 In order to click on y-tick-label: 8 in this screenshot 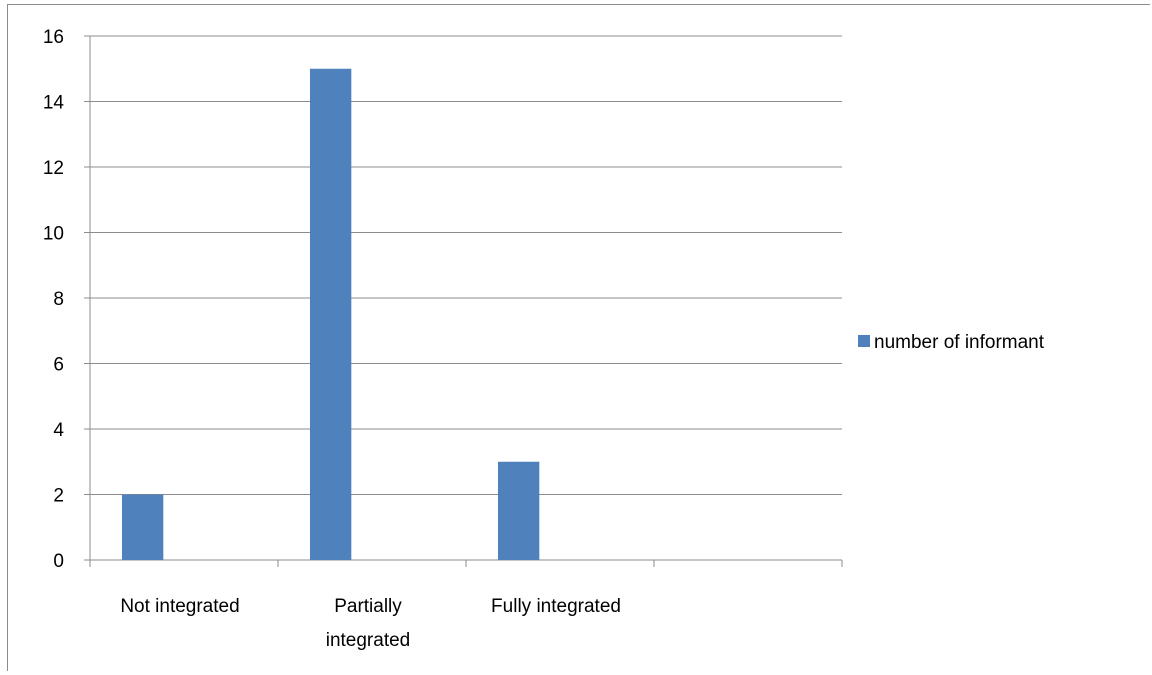, I will do `click(58, 299)`.